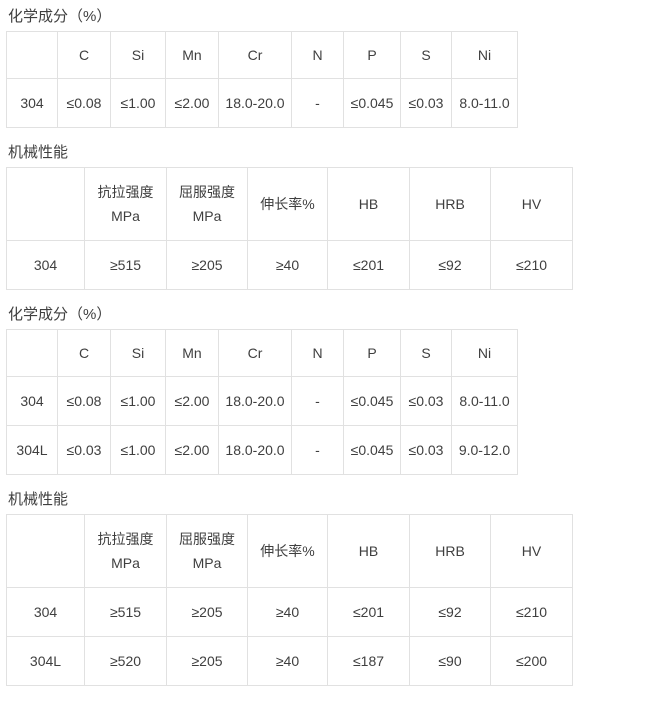 The image size is (646, 702). What do you see at coordinates (484, 450) in the screenshot?
I see `value-cell: 9.0-12.0` at bounding box center [484, 450].